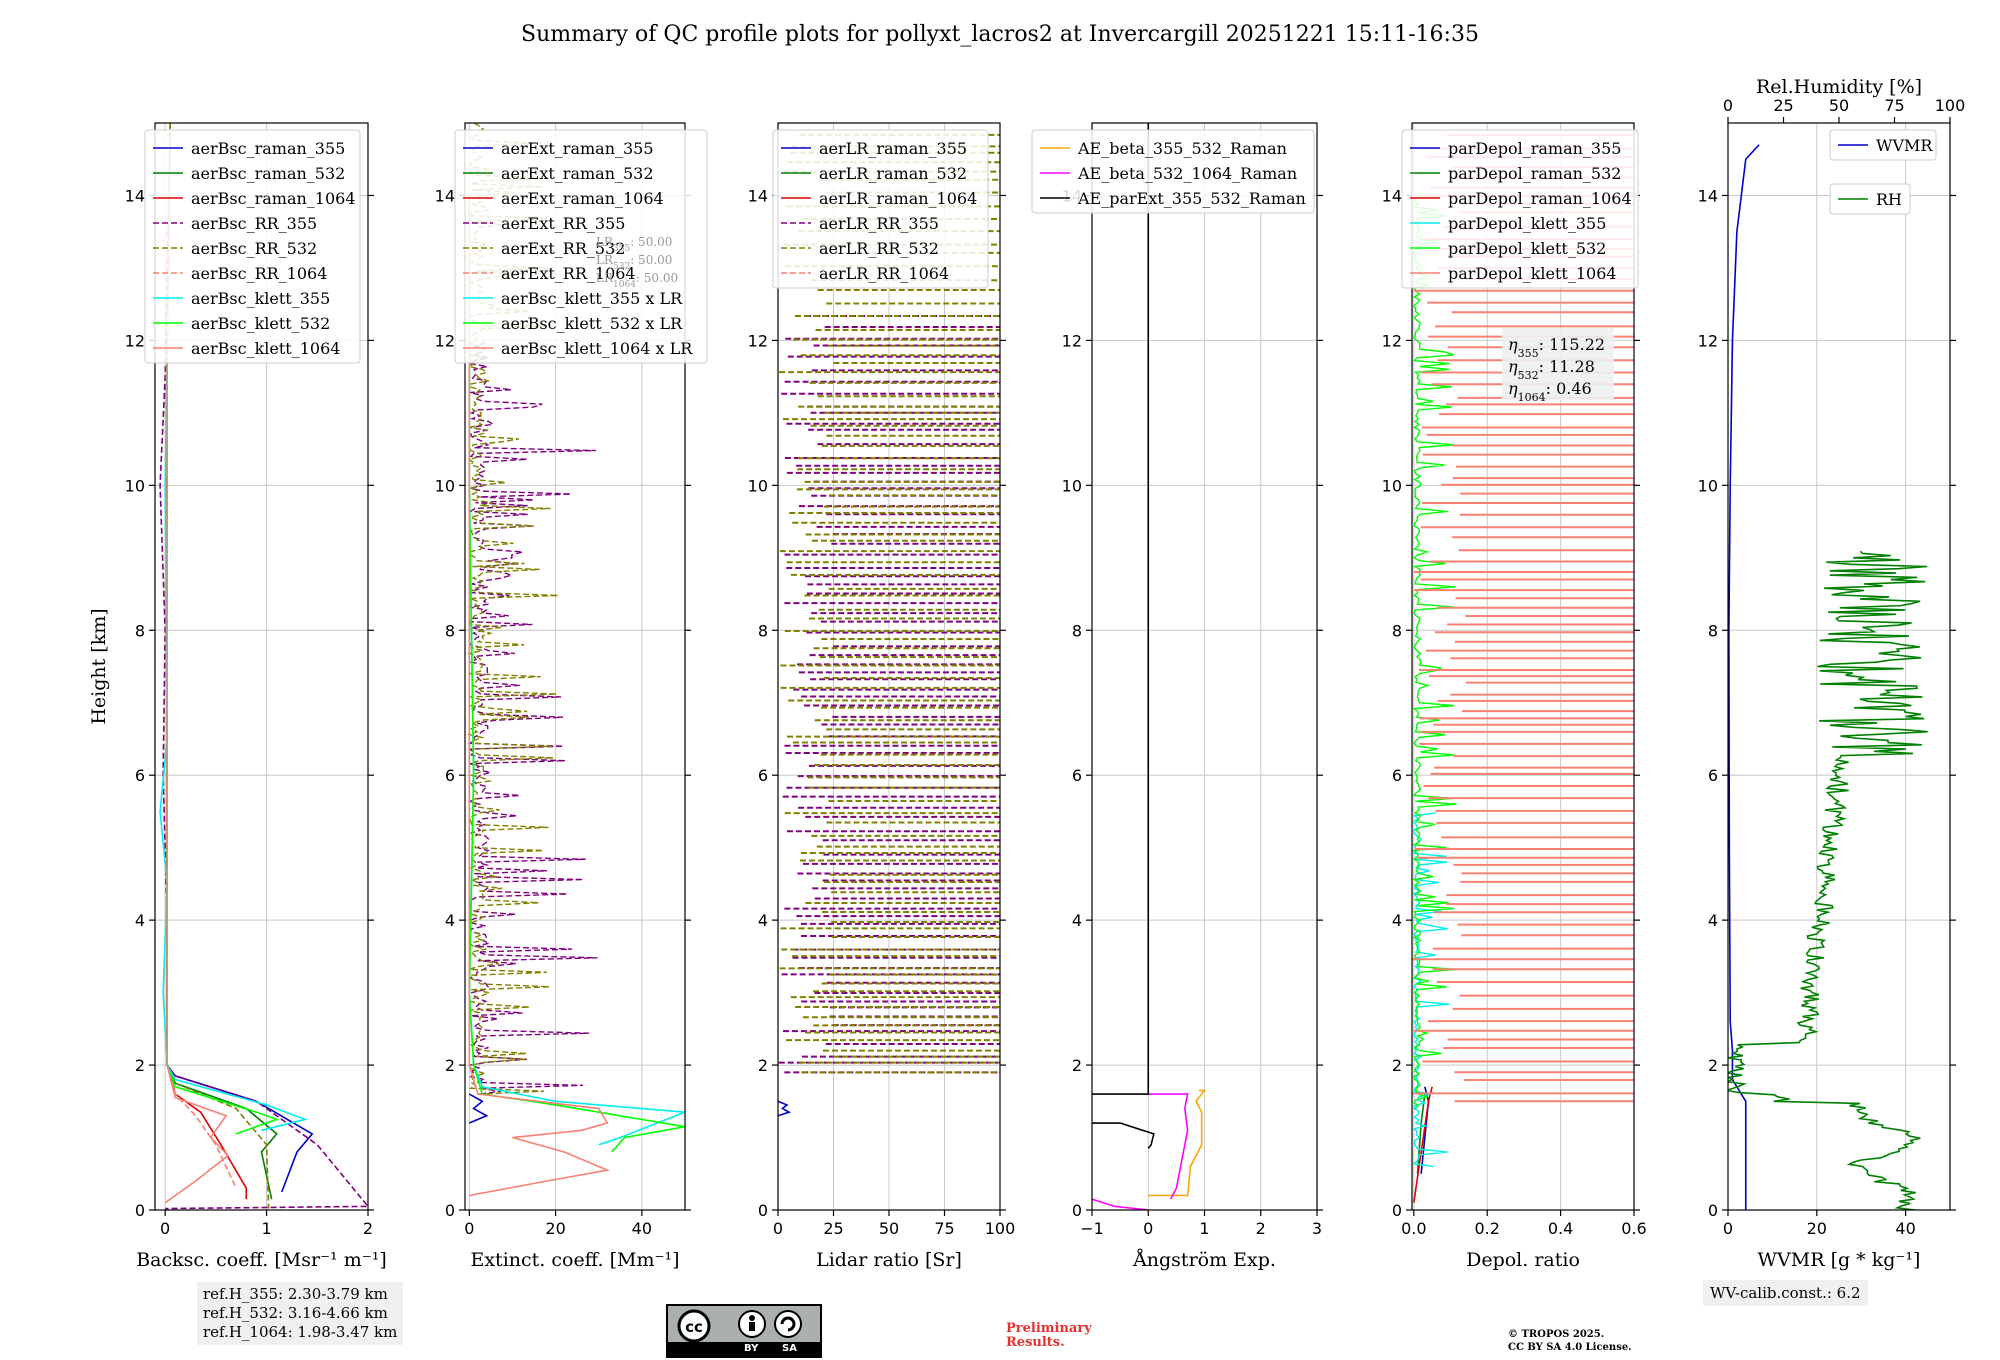 Image resolution: width=2000 pixels, height=1360 pixels. Describe the element at coordinates (1261, 1228) in the screenshot. I see `x-tick-label: 2` at that location.